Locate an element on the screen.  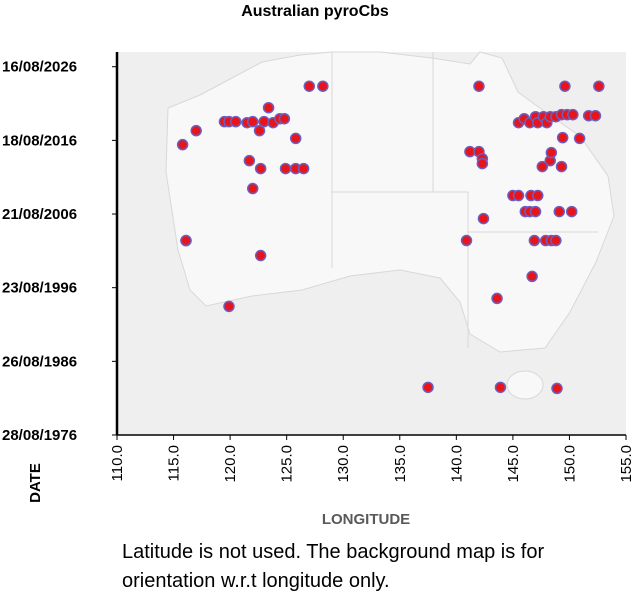
y-tick-label: 28/08/1976 is located at coordinates (39, 435).